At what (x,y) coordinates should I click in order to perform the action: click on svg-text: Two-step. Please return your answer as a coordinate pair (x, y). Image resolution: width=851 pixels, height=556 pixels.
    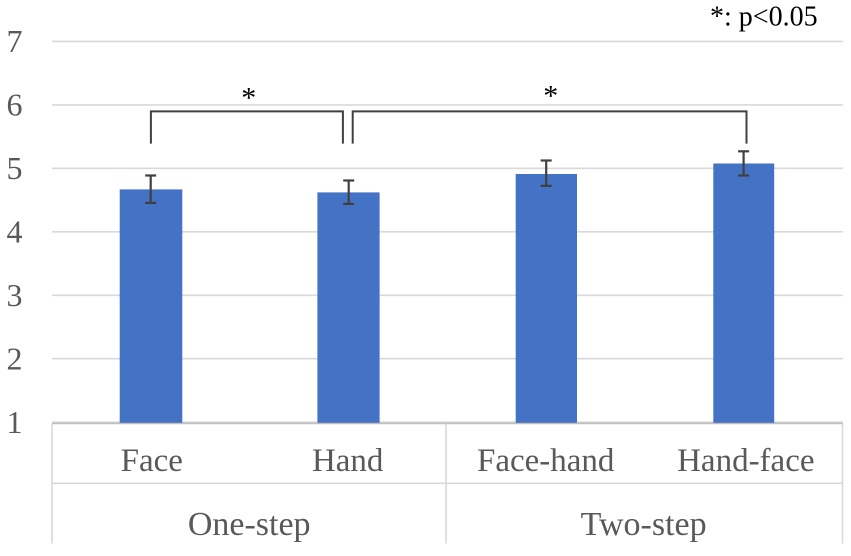
    Looking at the image, I should click on (644, 524).